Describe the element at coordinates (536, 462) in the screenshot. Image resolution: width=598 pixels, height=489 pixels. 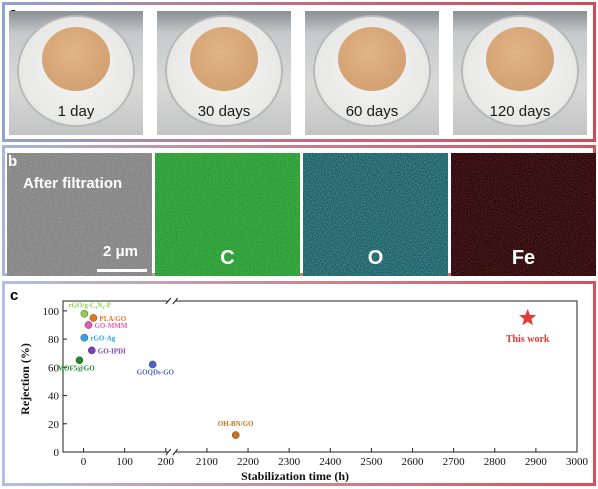
I see `x-tick-label: 2900` at that location.